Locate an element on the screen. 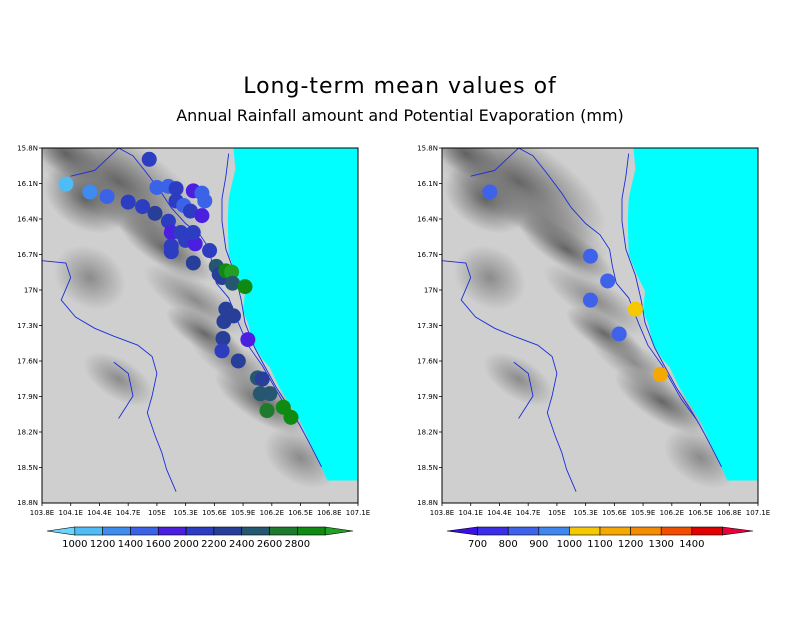  colorbar-label: 2400 is located at coordinates (241, 544).